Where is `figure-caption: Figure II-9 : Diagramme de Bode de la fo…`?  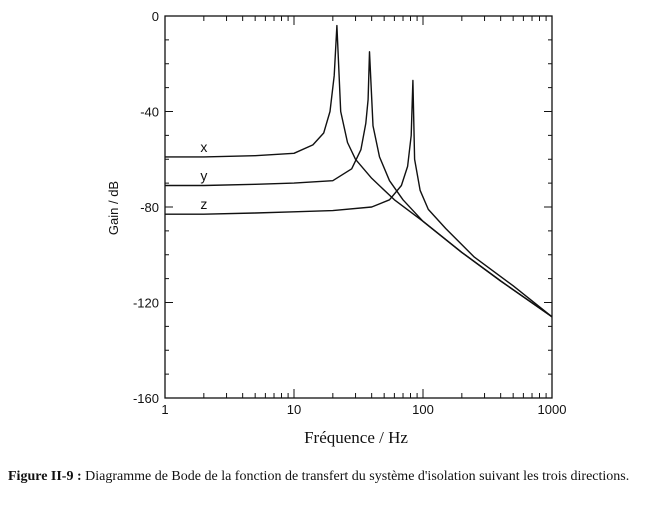 figure-caption: Figure II-9 : Diagramme de Bode de la fo… is located at coordinates (326, 477).